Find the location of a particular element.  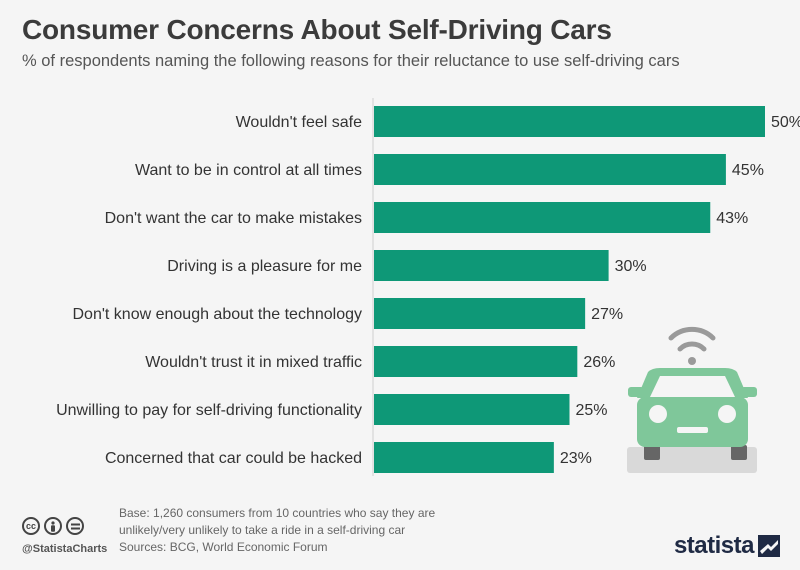

value-label: 23% is located at coordinates (576, 458).